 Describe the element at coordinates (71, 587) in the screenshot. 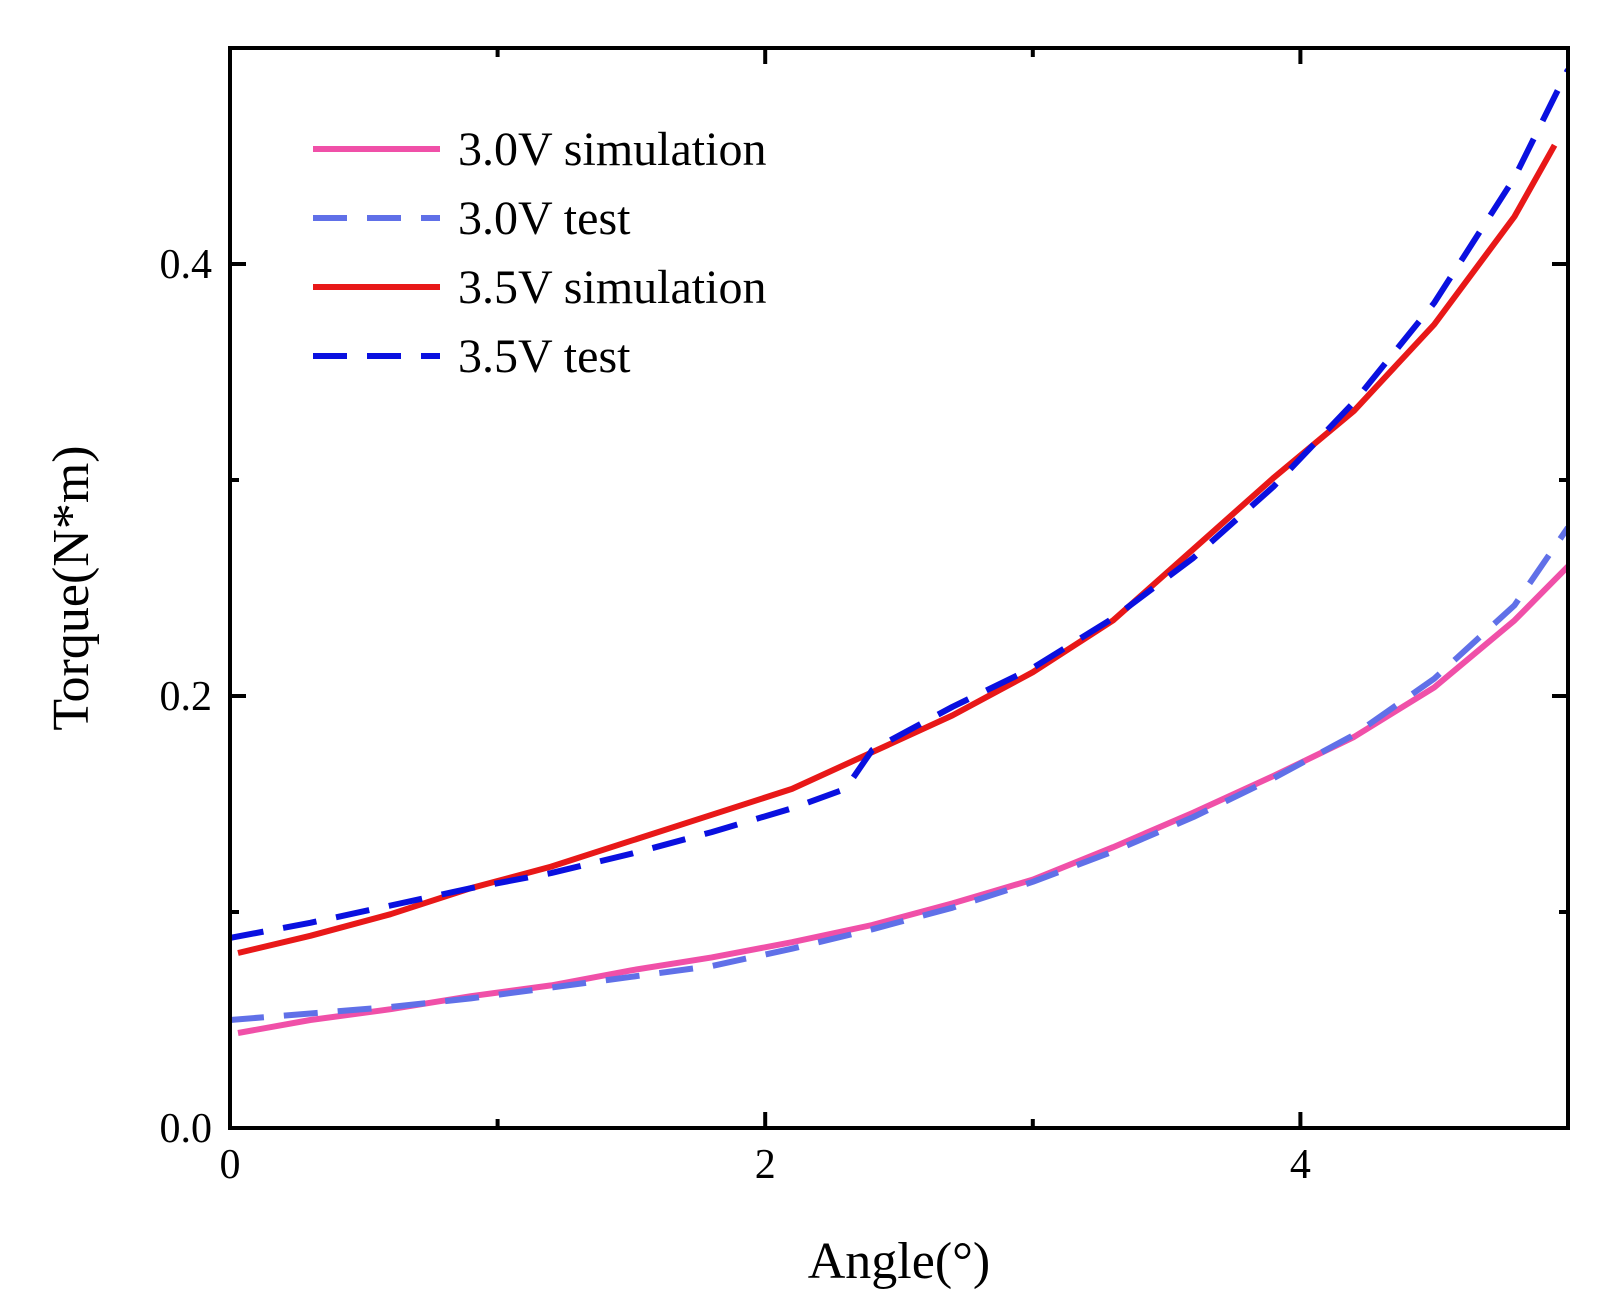

I see `y-axis-title: Torque(N*m)` at that location.